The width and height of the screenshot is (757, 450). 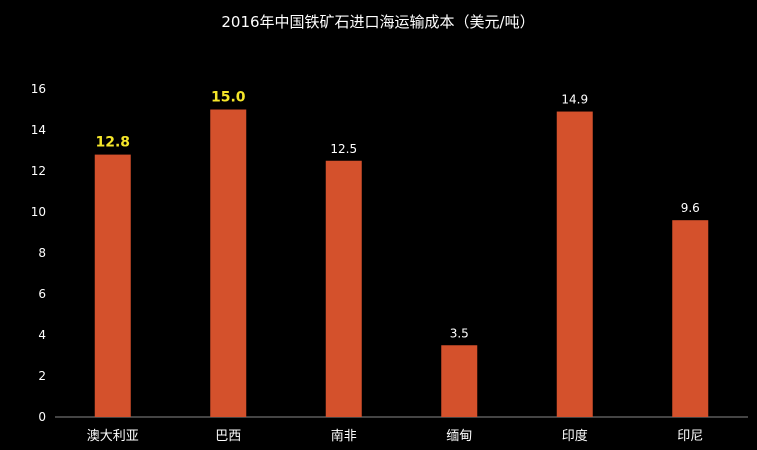 What do you see at coordinates (395, 436) in the screenshot?
I see `x-axis-labels: 澳大利亚 巴西 南非 缅甸 印度 印尼` at bounding box center [395, 436].